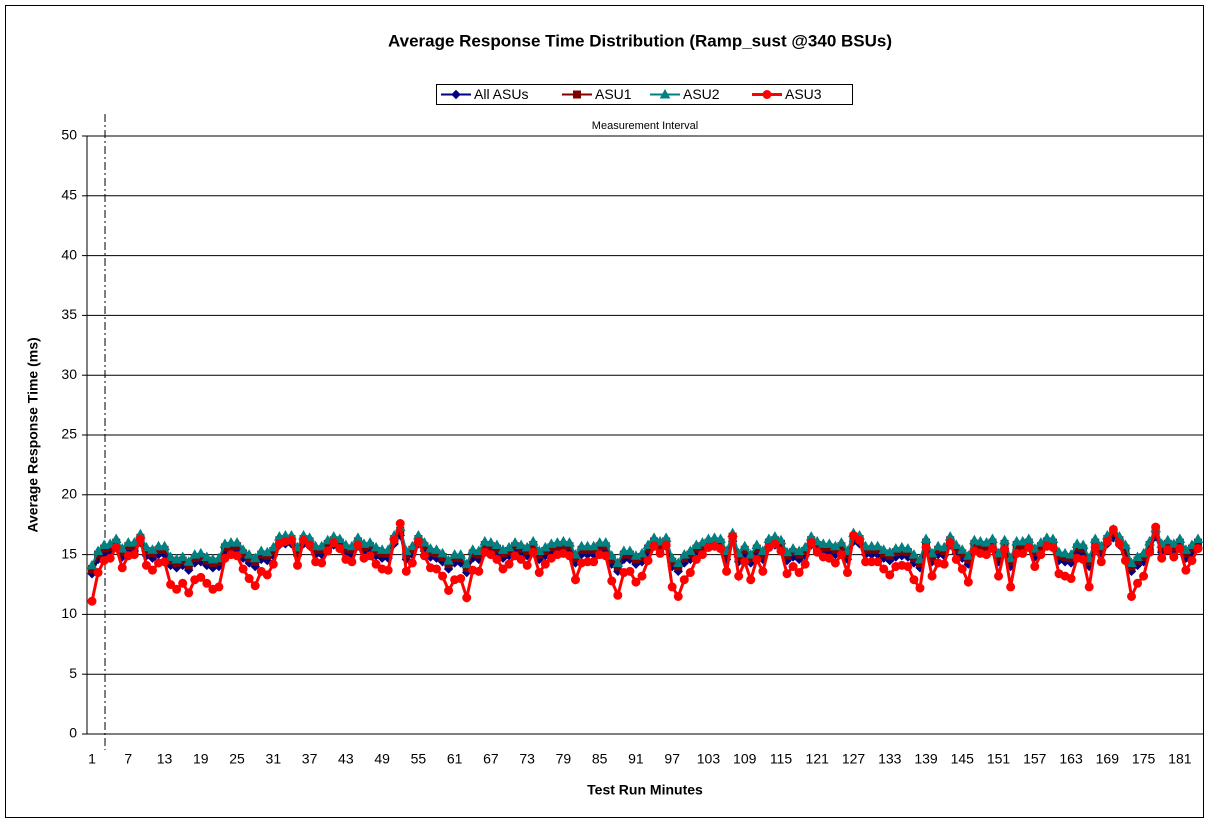  Describe the element at coordinates (501, 94) in the screenshot. I see `legend-label: All ASUs` at that location.